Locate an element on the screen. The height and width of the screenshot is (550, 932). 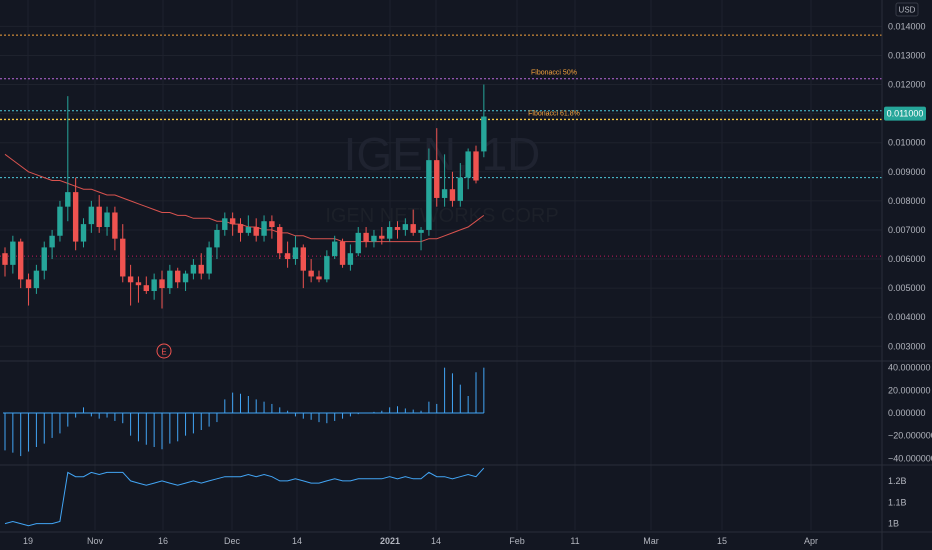
obv-axis: 1.2B 1.1B 1B is located at coordinates (897, 502).